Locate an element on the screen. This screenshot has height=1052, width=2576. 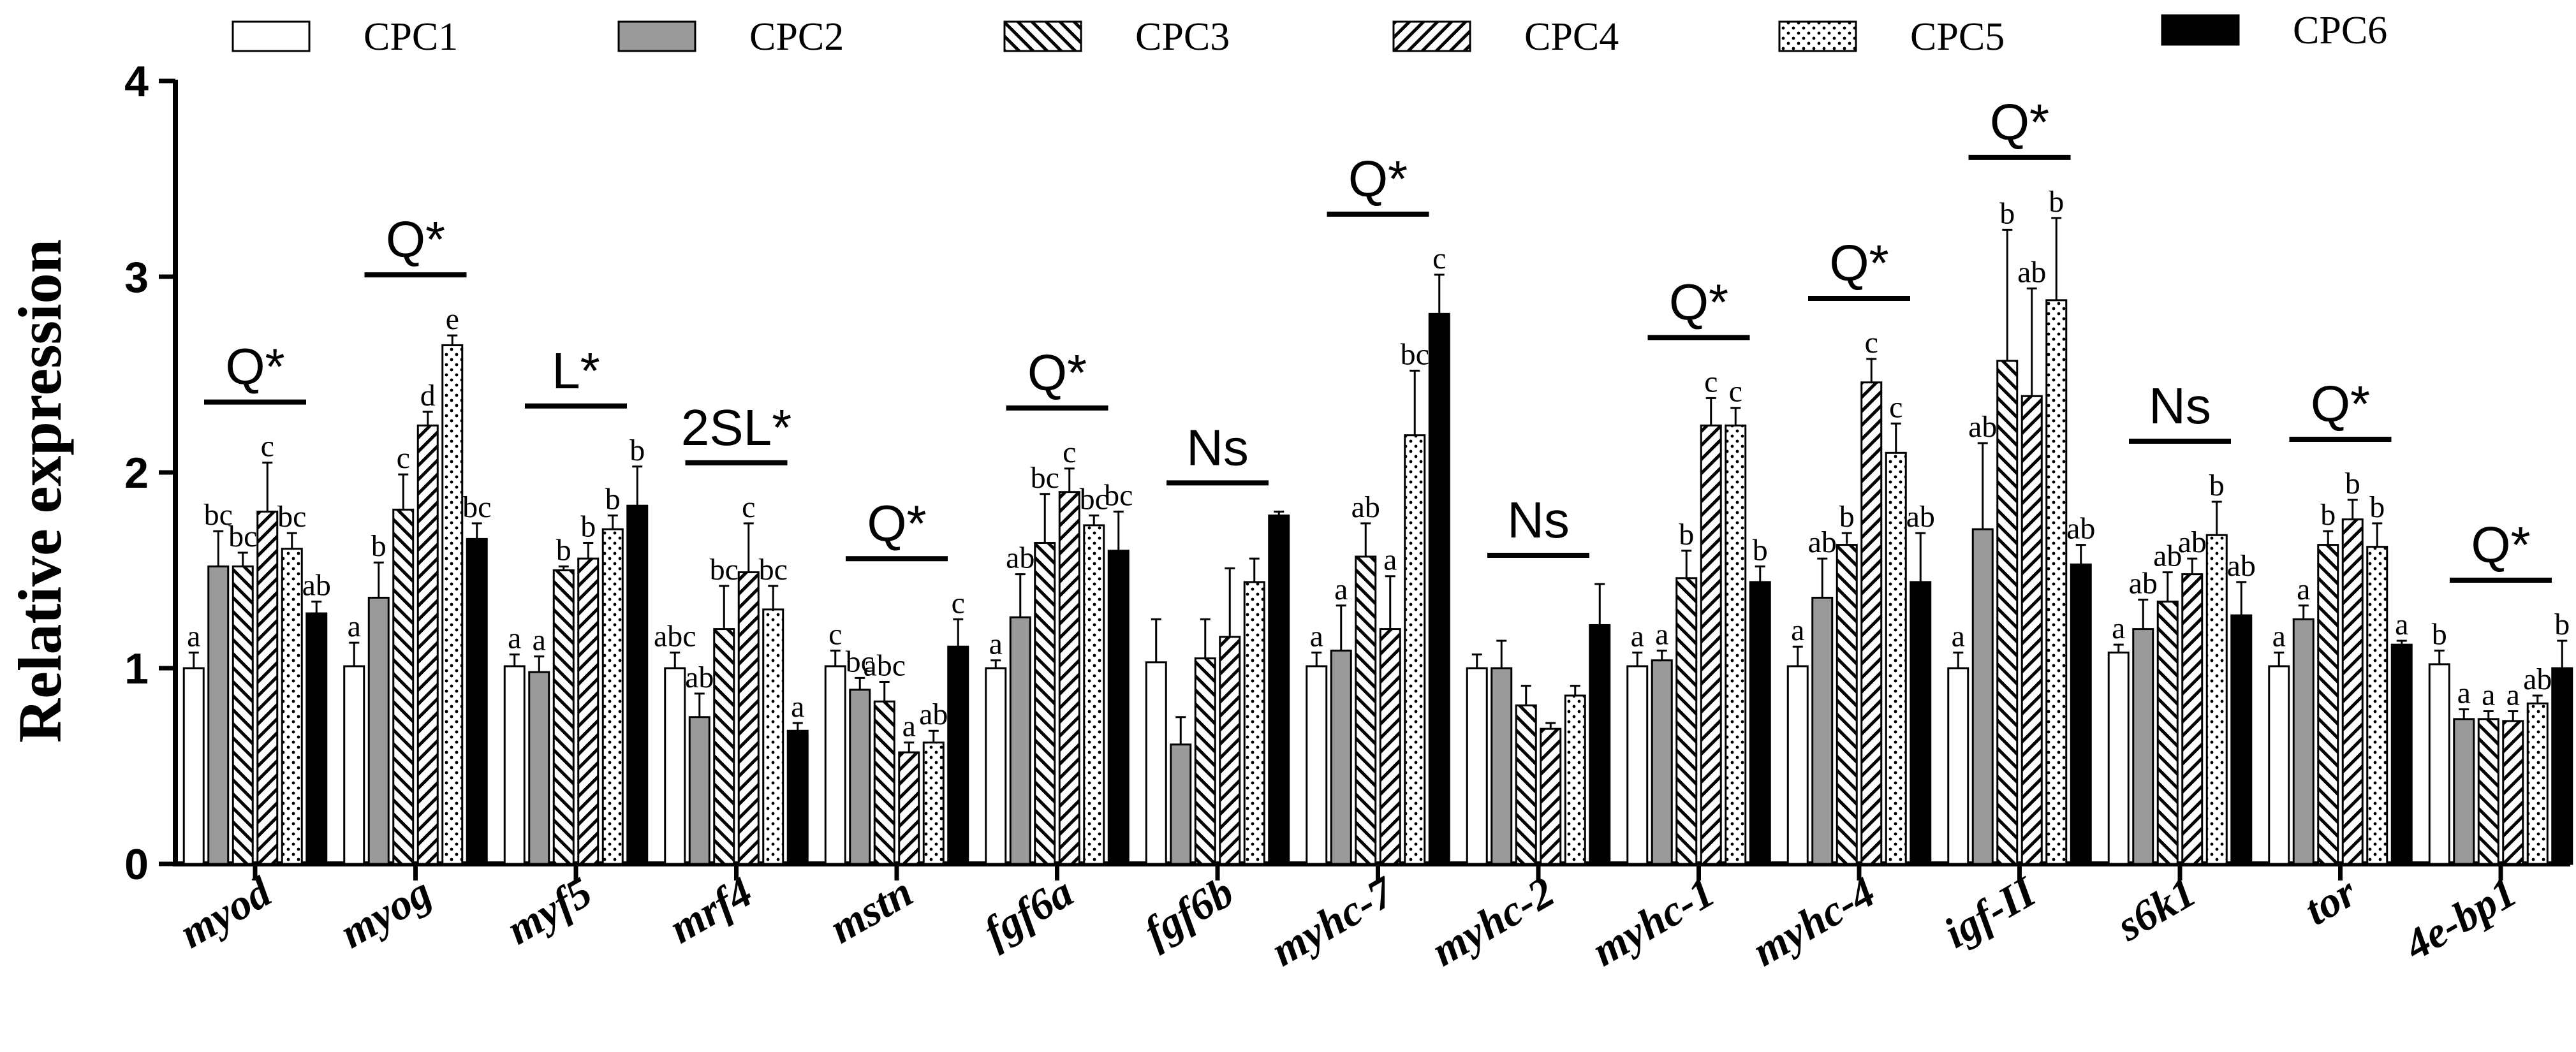
letter-igf-II-cpc5: b is located at coordinates (2056, 202).